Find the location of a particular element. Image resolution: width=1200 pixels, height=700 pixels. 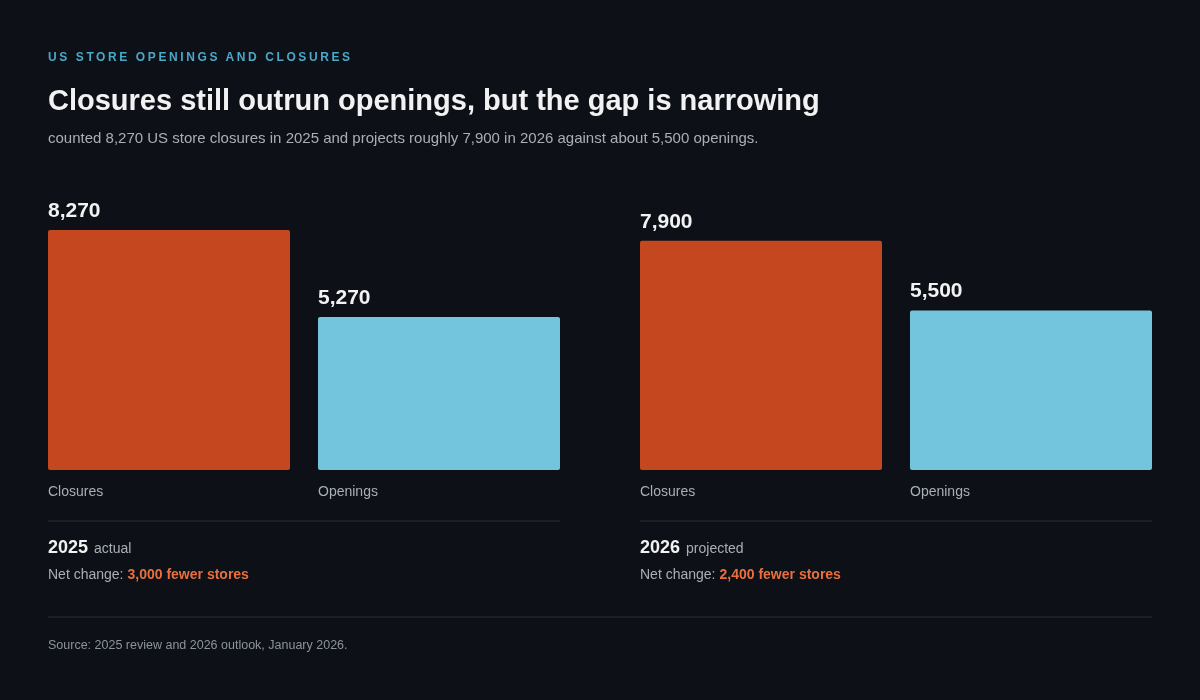

text: Closures still outrun openings, but the gap is narrowing is located at coordinates (434, 100).